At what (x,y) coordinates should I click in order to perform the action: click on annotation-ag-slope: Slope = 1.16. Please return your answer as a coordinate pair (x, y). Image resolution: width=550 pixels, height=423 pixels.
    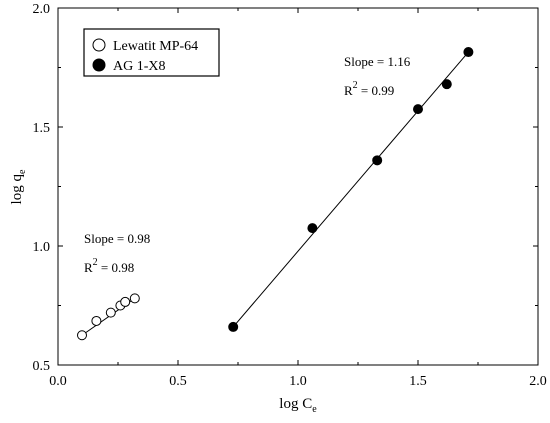
    Looking at the image, I should click on (377, 61).